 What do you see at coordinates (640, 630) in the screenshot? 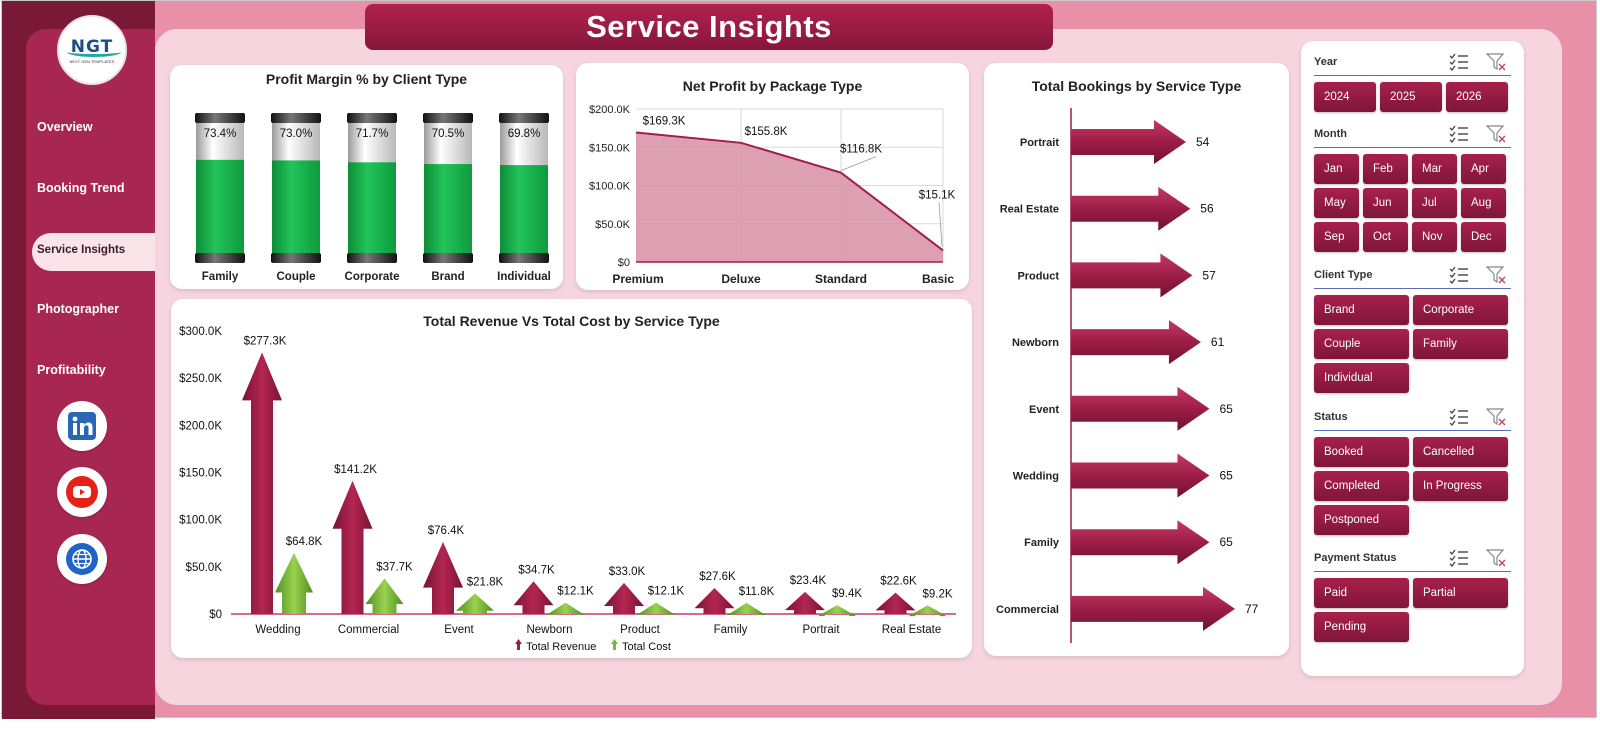
I see `revenue-cost-category-label: Product` at bounding box center [640, 630].